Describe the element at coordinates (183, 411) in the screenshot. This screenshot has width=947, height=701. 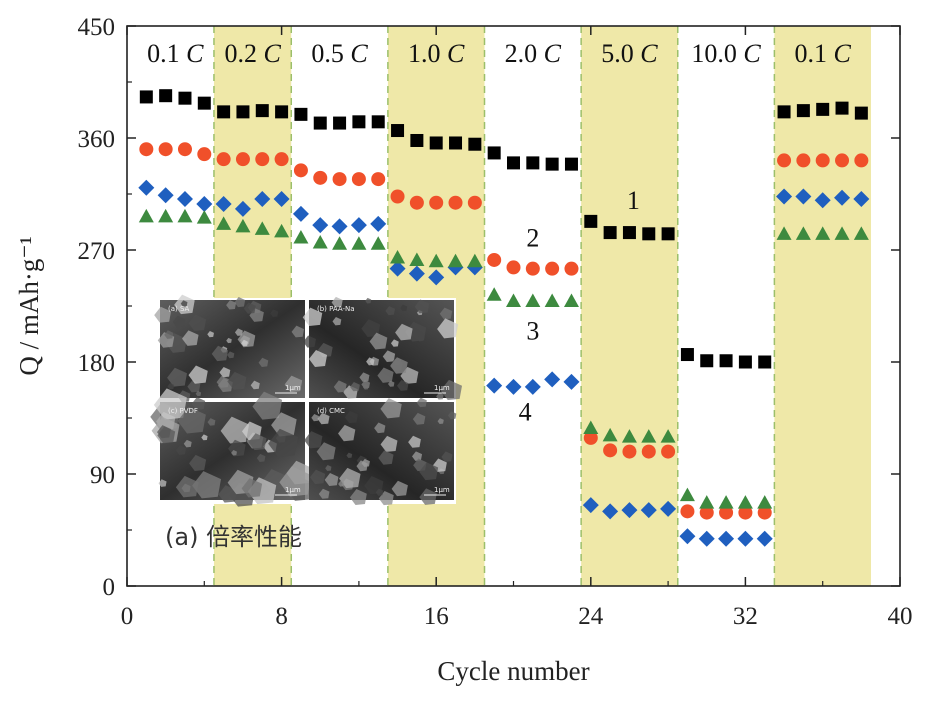
I see `sem-panel-tag: (c) PVDF` at that location.